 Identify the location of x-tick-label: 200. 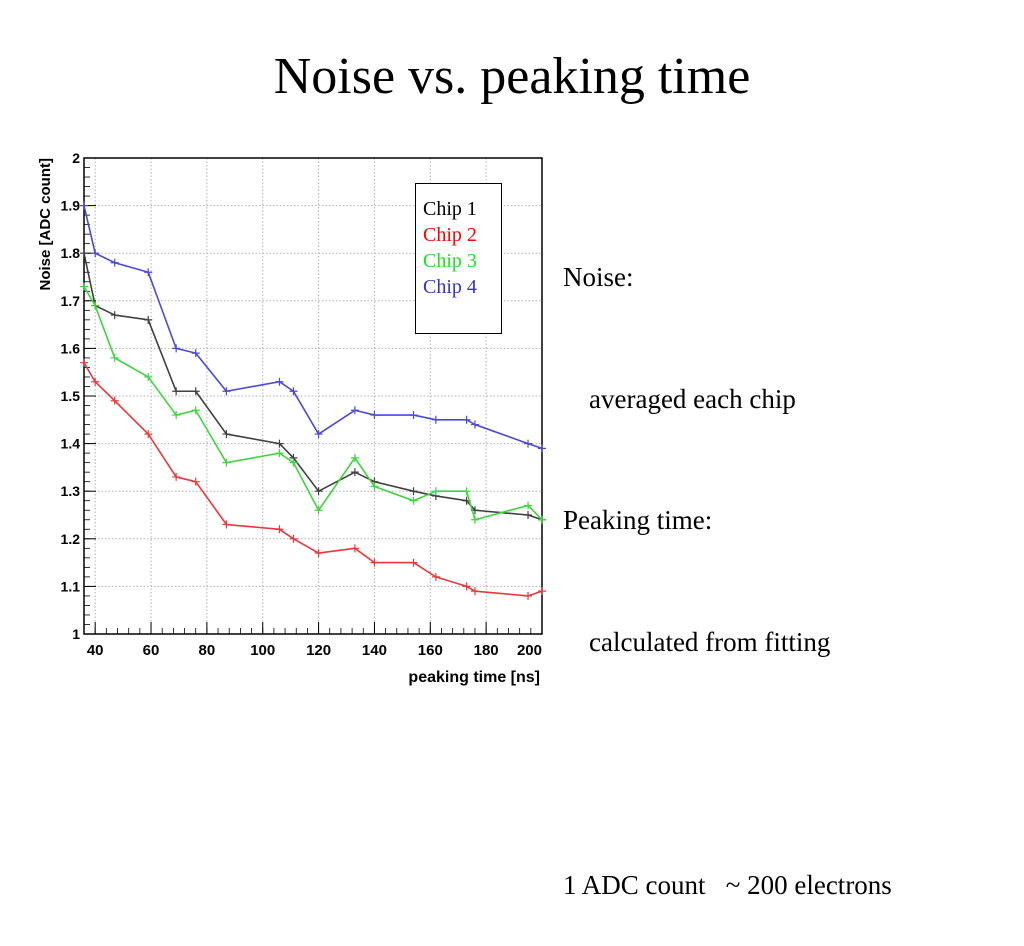
(529, 650).